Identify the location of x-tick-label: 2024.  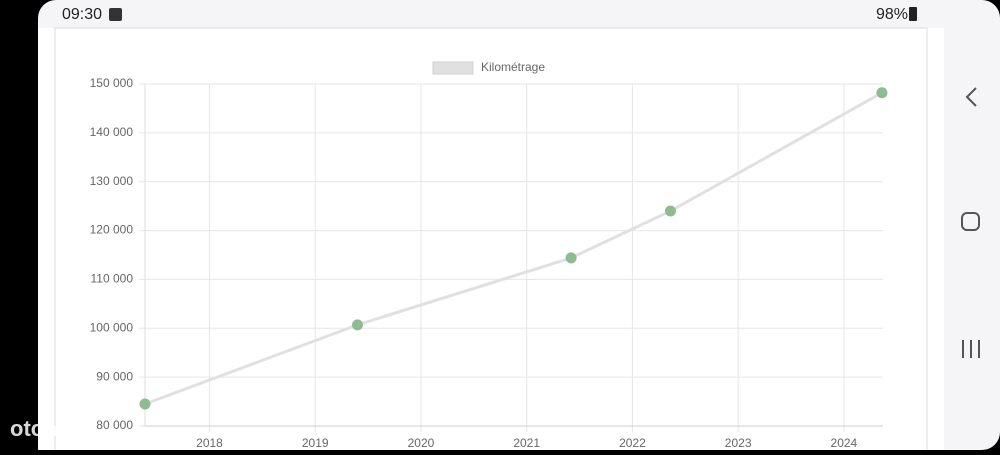
(844, 443).